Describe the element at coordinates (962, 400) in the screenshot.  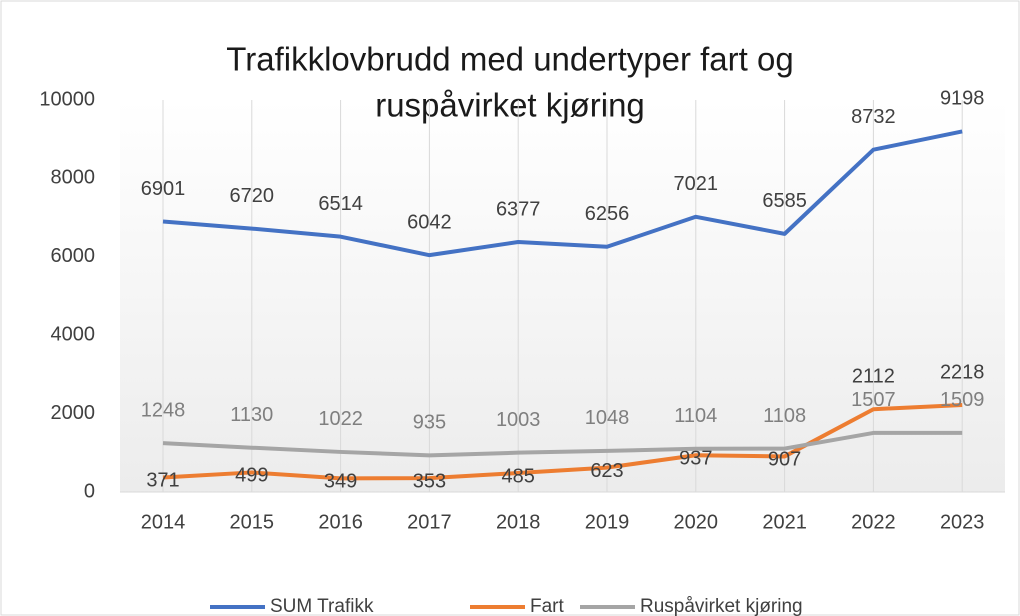
I see `data-label: 1509` at that location.